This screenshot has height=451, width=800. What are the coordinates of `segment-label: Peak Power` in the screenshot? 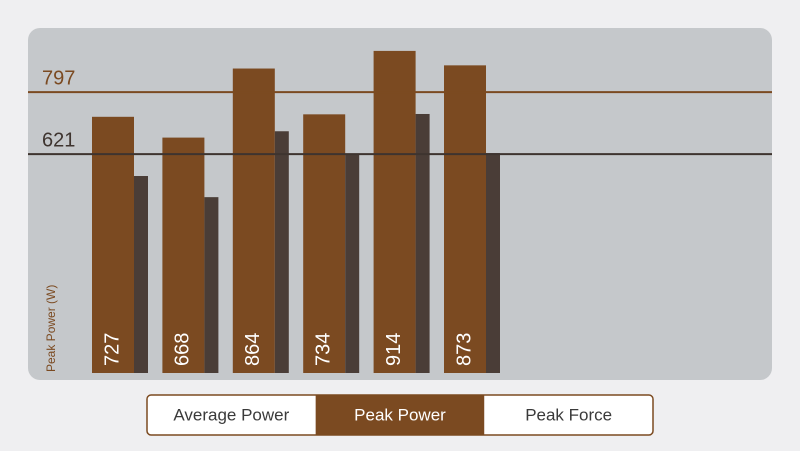 It's located at (400, 414).